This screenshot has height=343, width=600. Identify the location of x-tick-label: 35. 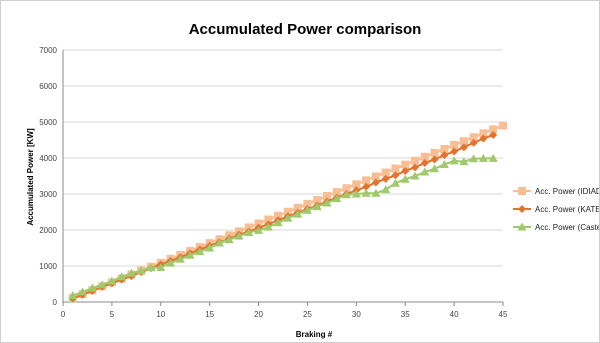
(405, 314).